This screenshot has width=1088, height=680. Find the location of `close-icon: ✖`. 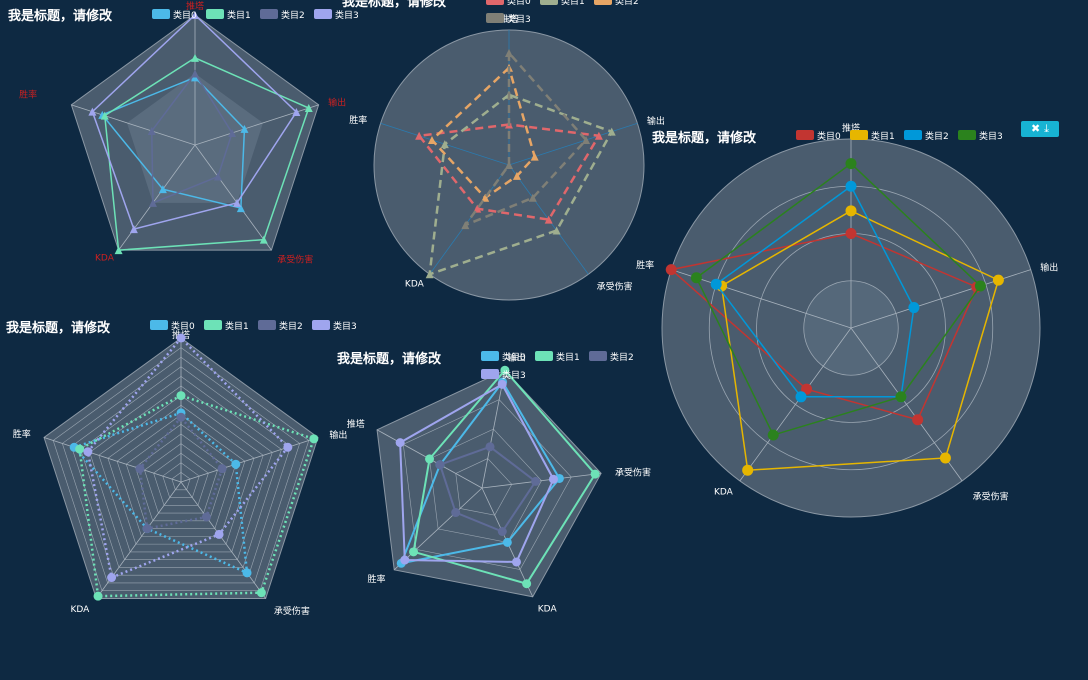

close-icon: ✖ is located at coordinates (1035, 128).